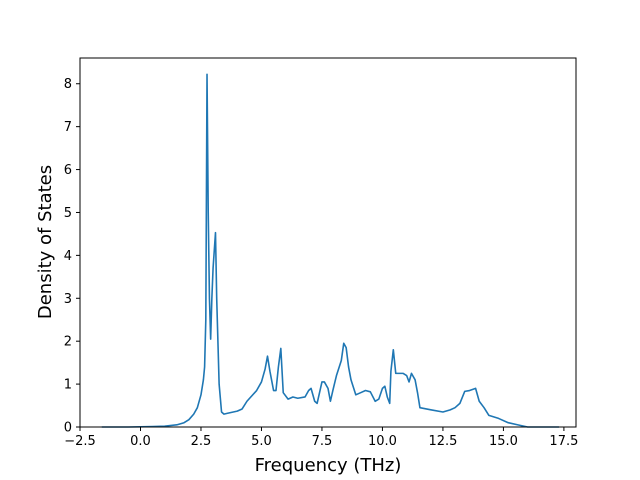 The width and height of the screenshot is (640, 480). Describe the element at coordinates (68, 170) in the screenshot. I see `y-tick-label: 6` at that location.